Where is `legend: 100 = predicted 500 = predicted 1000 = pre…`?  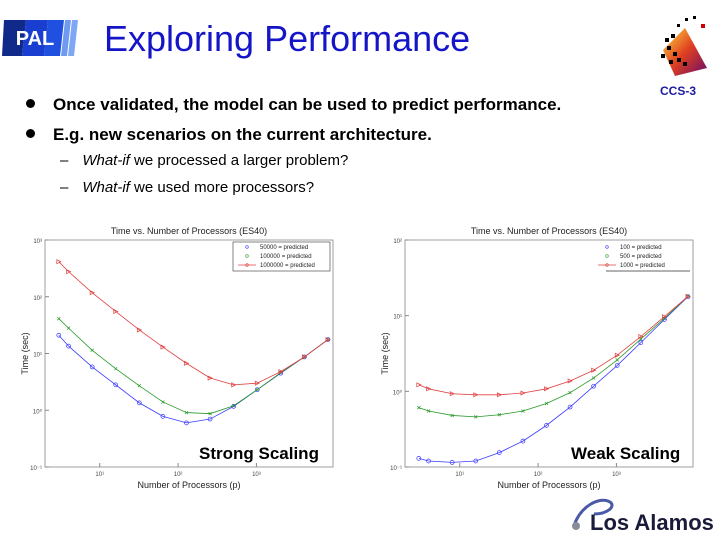
legend: 100 = predicted 500 = predicted 1000 = pre… is located at coordinates (644, 258).